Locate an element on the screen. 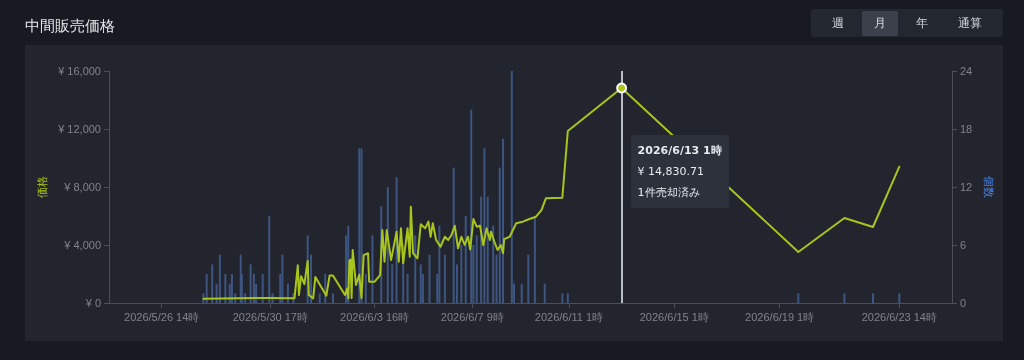 This screenshot has width=1024, height=360. text: 通算 is located at coordinates (970, 23).